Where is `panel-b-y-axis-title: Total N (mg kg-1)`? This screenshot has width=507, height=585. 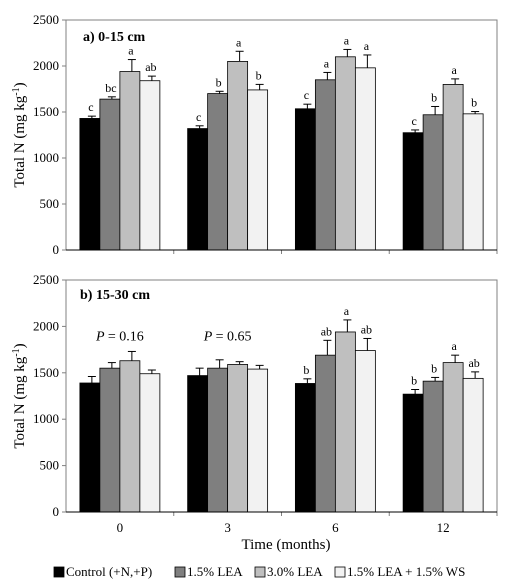 panel-b-y-axis-title: Total N (mg kg-1) is located at coordinates (20, 395).